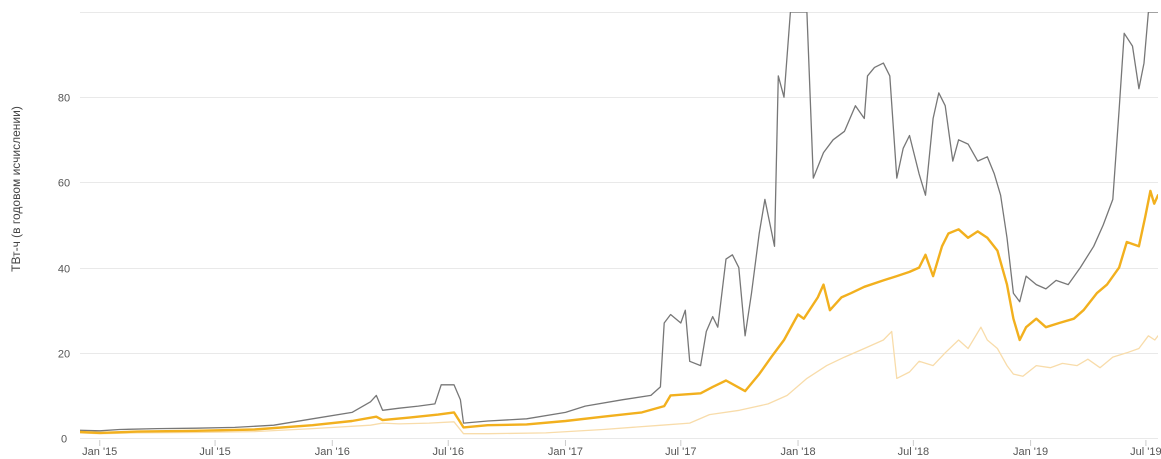  What do you see at coordinates (99, 452) in the screenshot?
I see `x-tick-label: Jan '15` at bounding box center [99, 452].